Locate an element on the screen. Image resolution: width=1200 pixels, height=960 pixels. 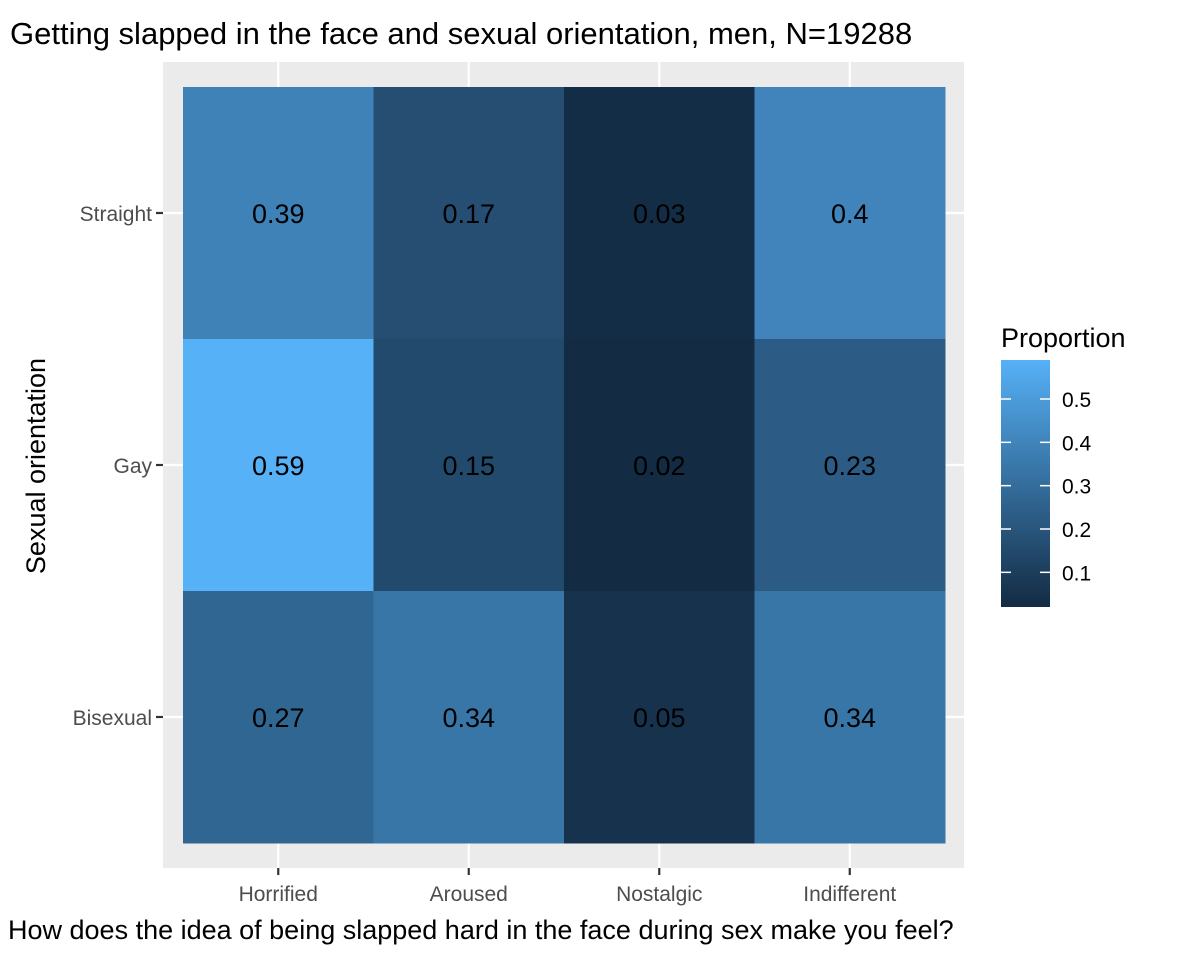
heatmap-cell-bisexual-horrified is located at coordinates (278, 717).